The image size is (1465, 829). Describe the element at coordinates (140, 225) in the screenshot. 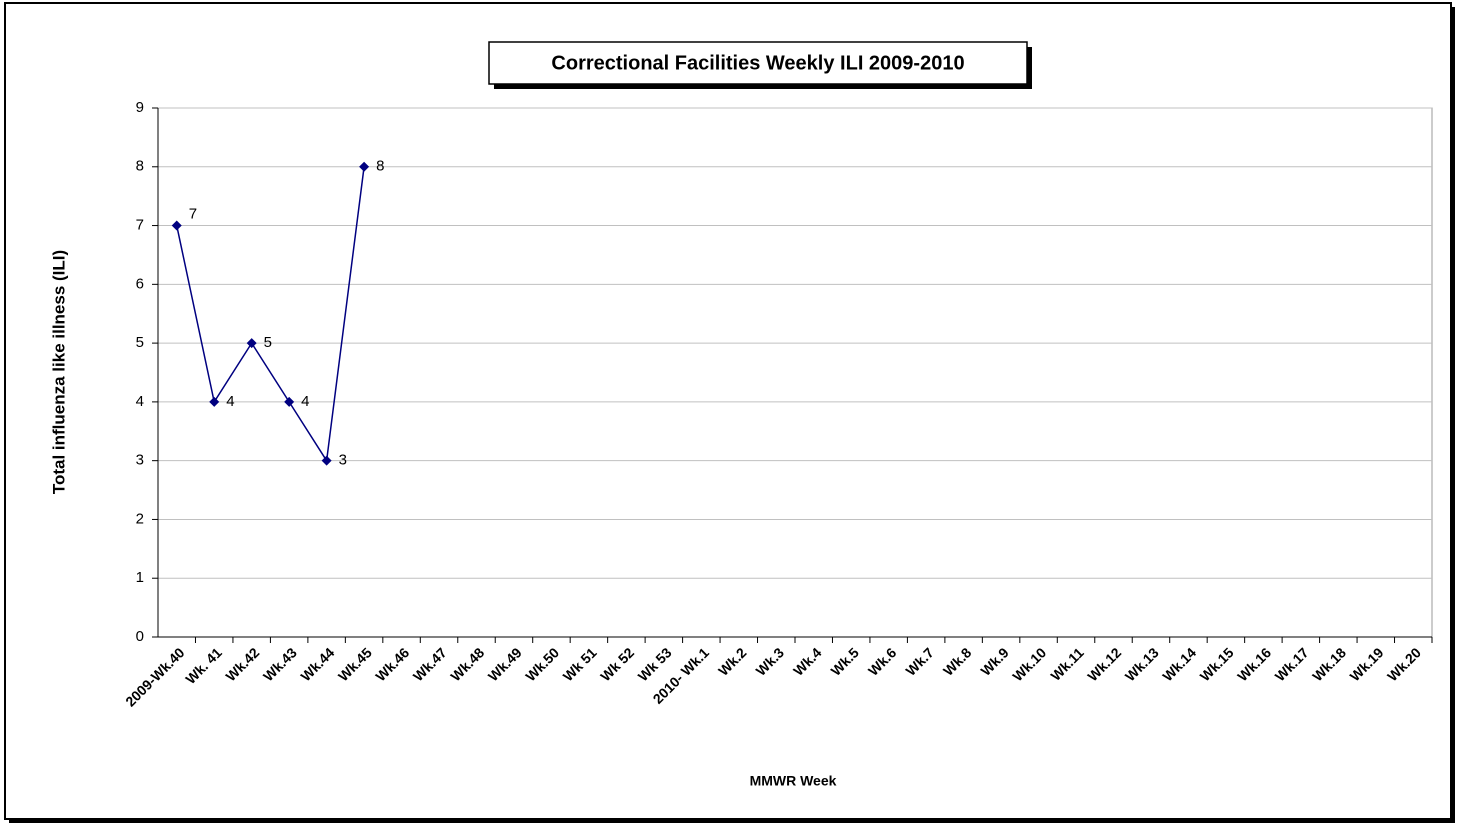

I see `y-tick-label: 7` at that location.